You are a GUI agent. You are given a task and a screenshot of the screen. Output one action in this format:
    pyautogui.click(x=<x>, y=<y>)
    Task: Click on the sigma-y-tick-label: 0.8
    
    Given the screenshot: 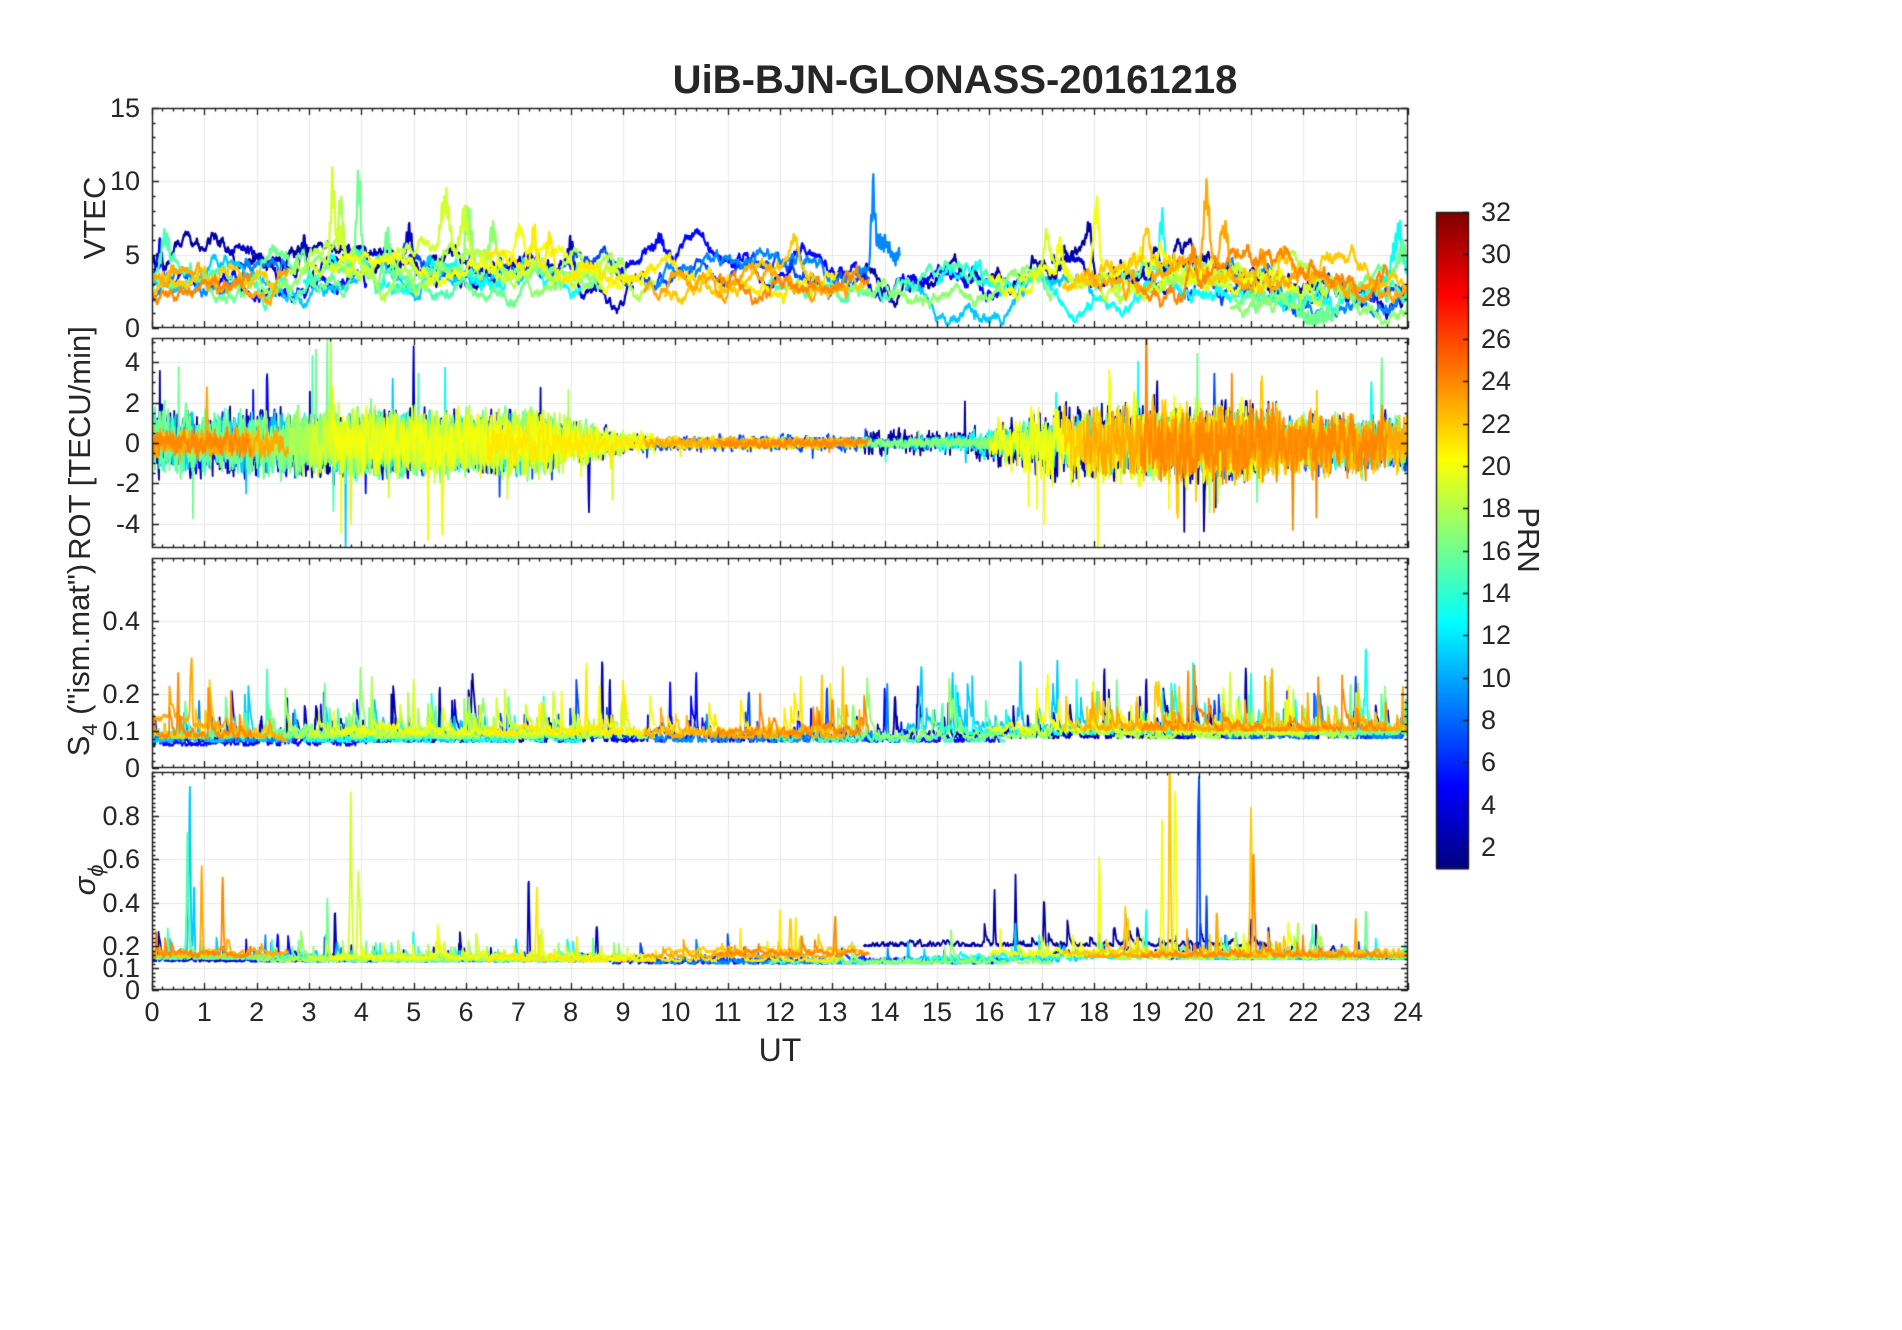 What is the action you would take?
    pyautogui.click(x=121, y=815)
    